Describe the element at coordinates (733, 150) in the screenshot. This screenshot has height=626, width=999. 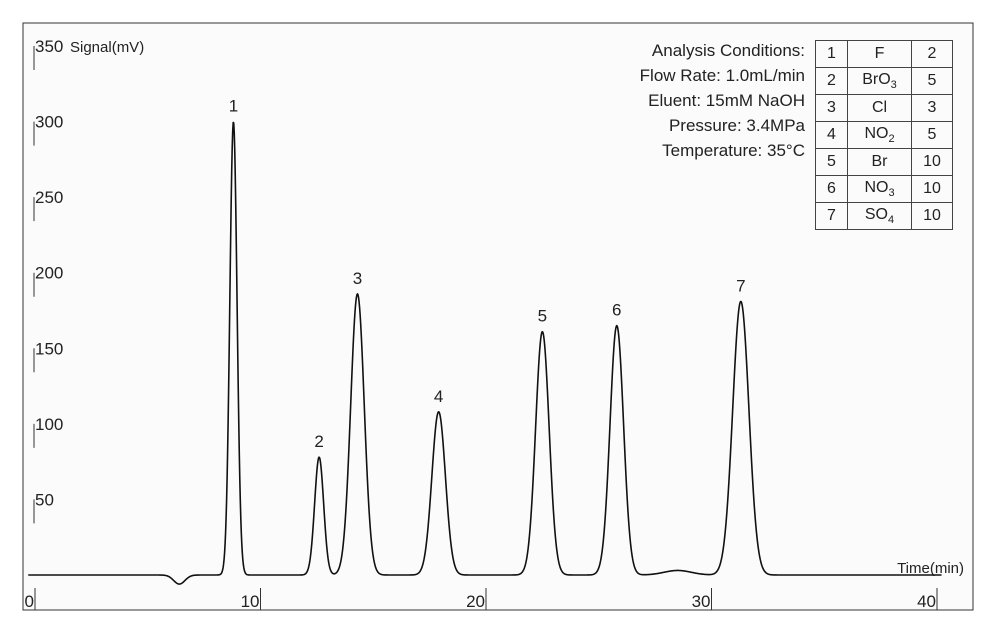
I see `temperature: Temperature: 35°C` at that location.